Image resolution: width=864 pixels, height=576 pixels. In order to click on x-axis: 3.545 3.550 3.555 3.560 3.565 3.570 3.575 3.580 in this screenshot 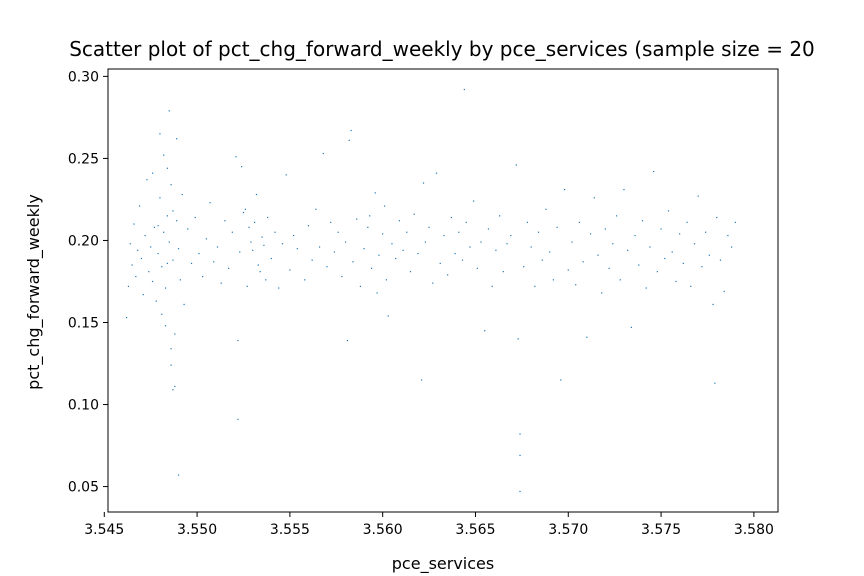, I will do `click(429, 525)`.